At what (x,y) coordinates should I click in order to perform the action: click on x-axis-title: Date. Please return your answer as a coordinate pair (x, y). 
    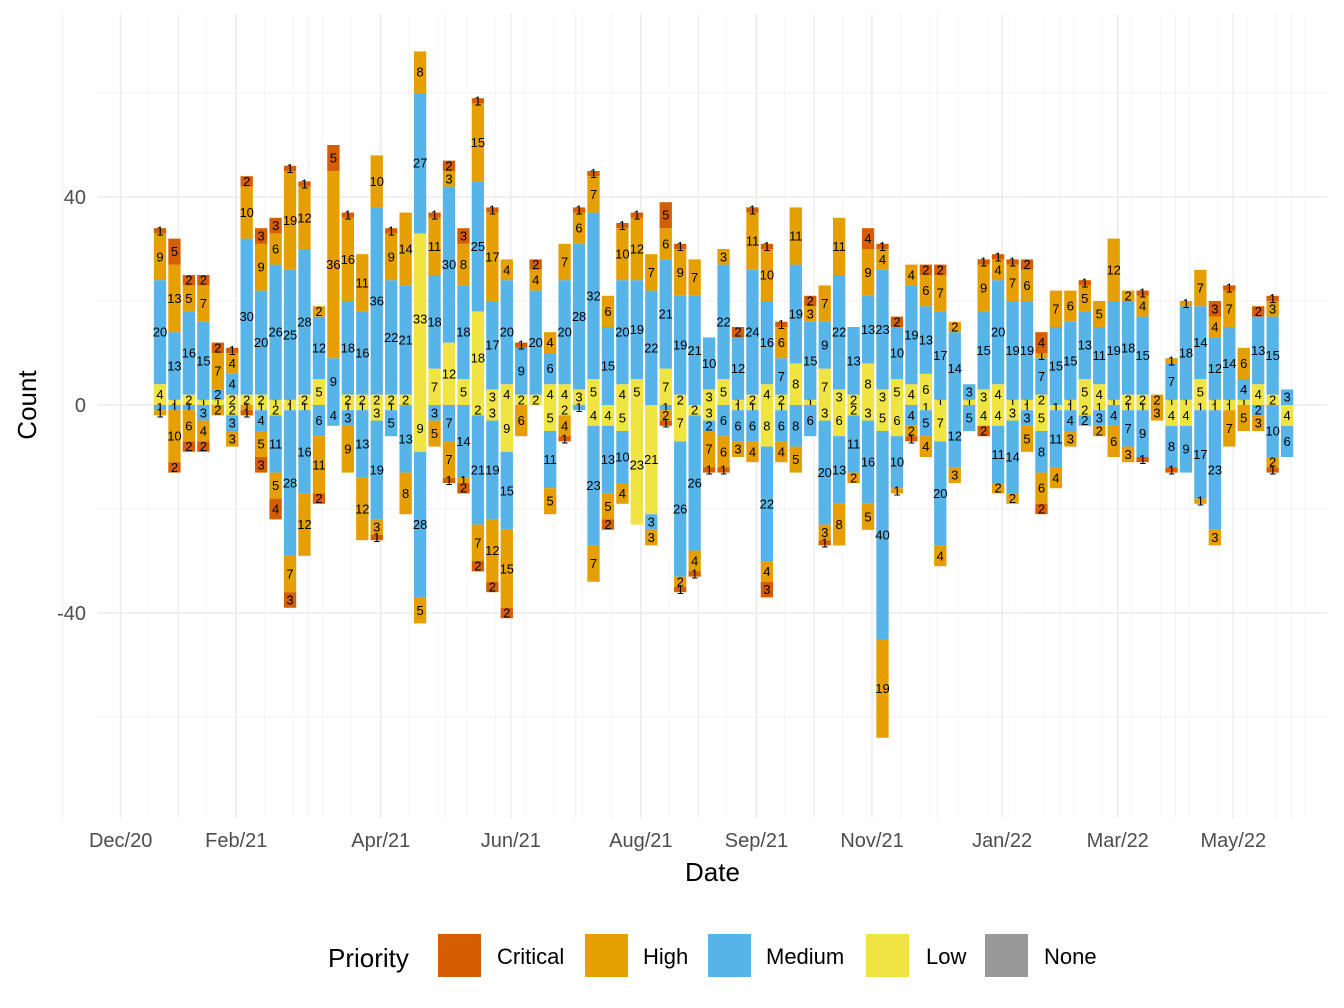
    Looking at the image, I should click on (712, 872).